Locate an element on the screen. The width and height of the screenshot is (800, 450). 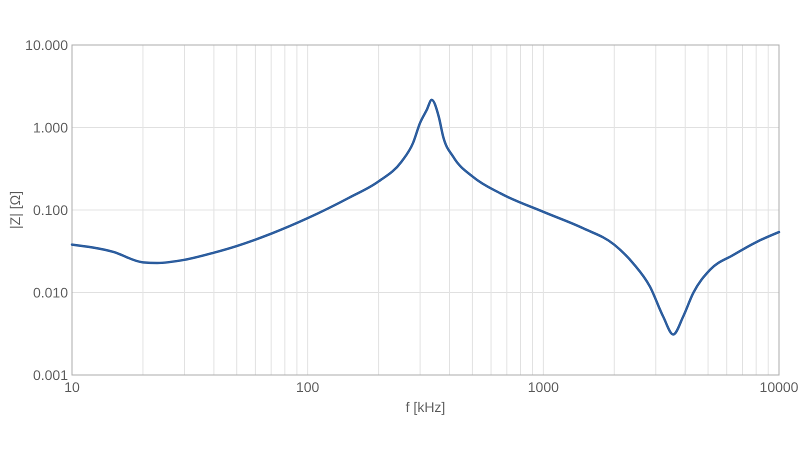
x-tick-label: 100 is located at coordinates (308, 387).